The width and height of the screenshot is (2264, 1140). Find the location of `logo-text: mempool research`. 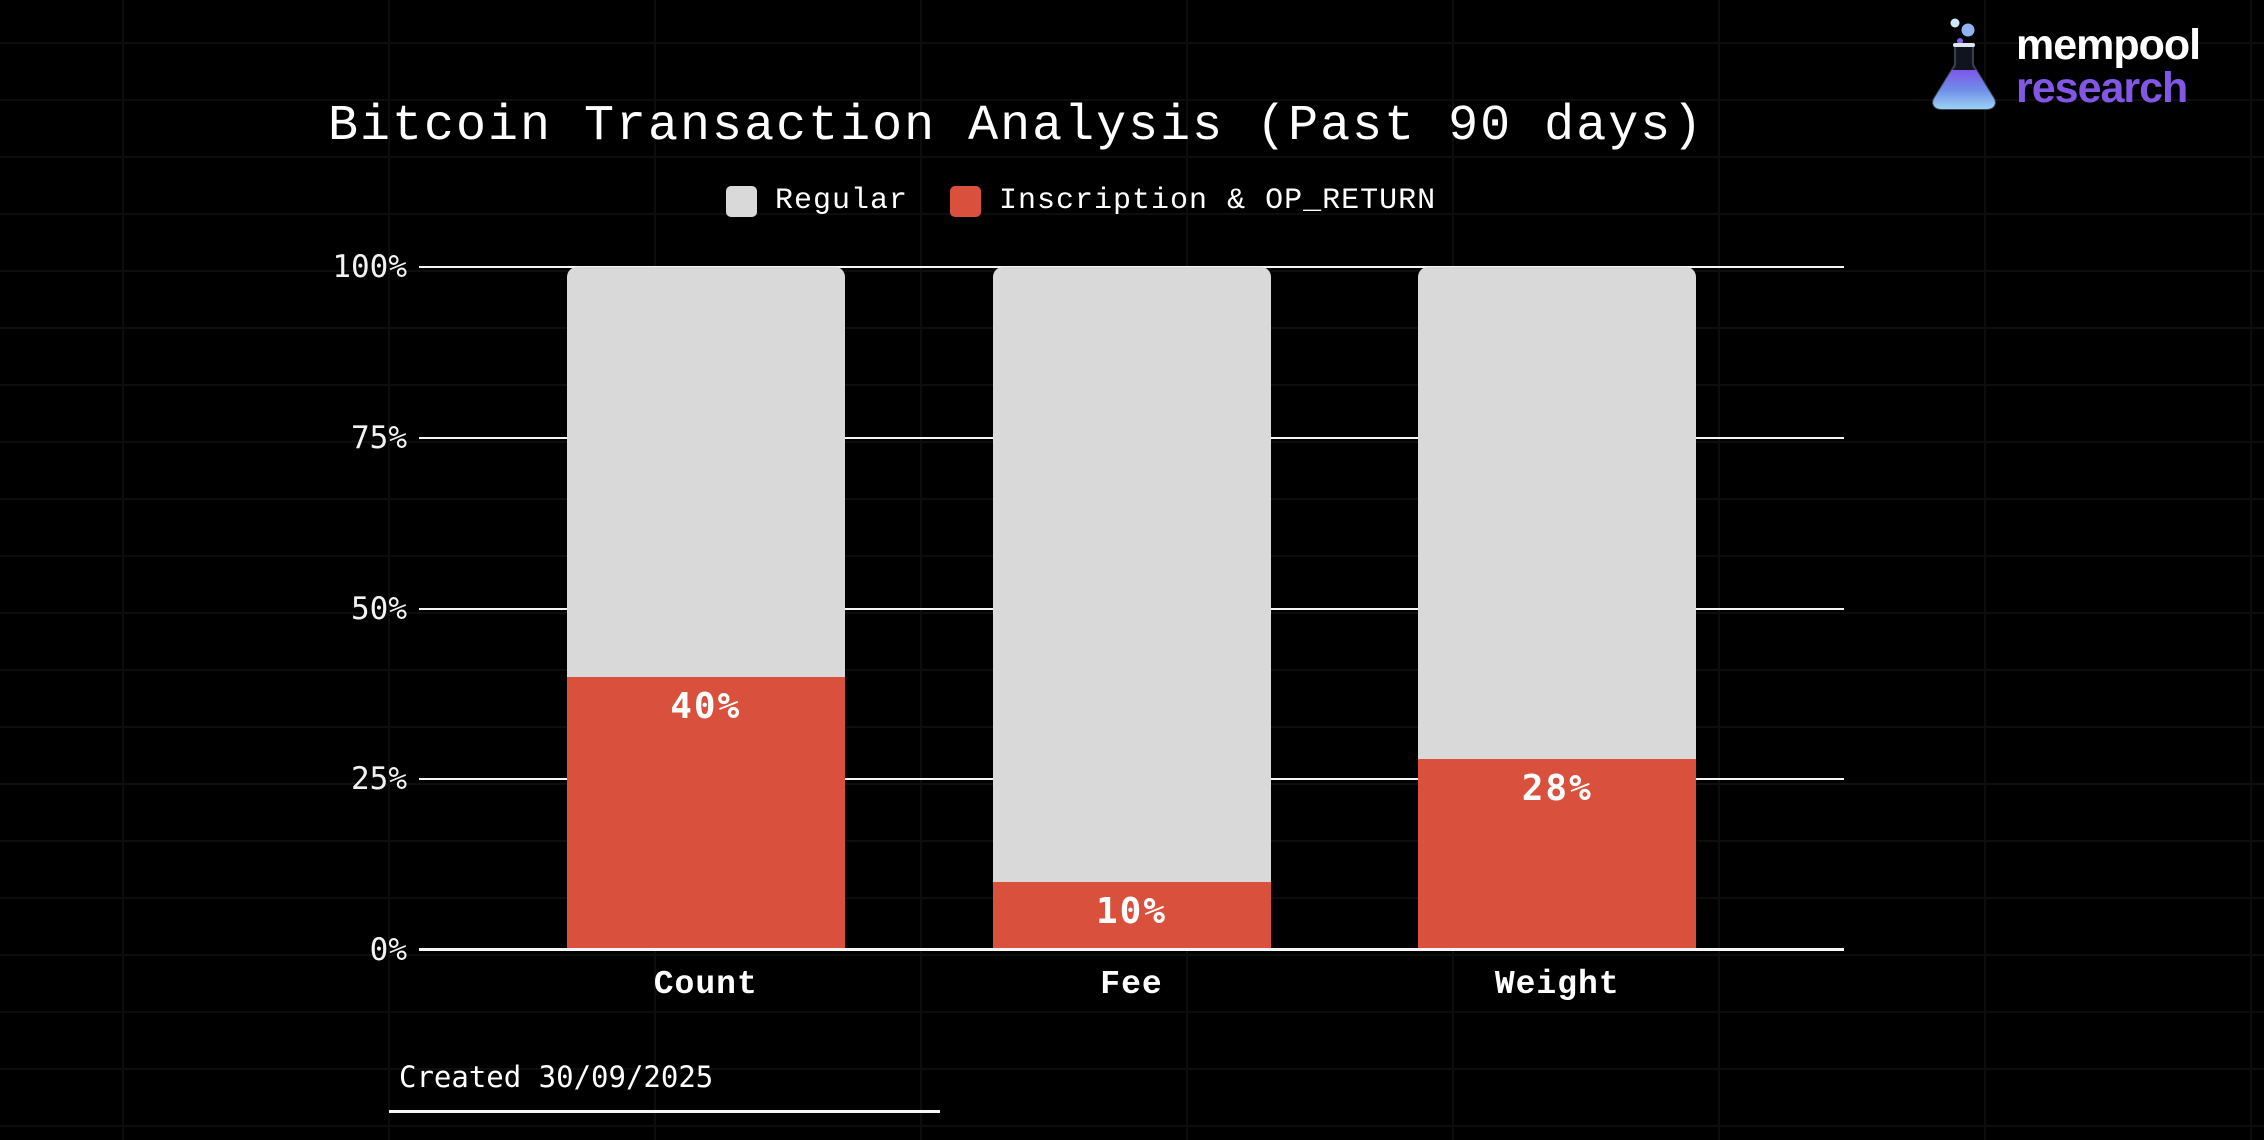

logo-text: mempool research is located at coordinates (2108, 66).